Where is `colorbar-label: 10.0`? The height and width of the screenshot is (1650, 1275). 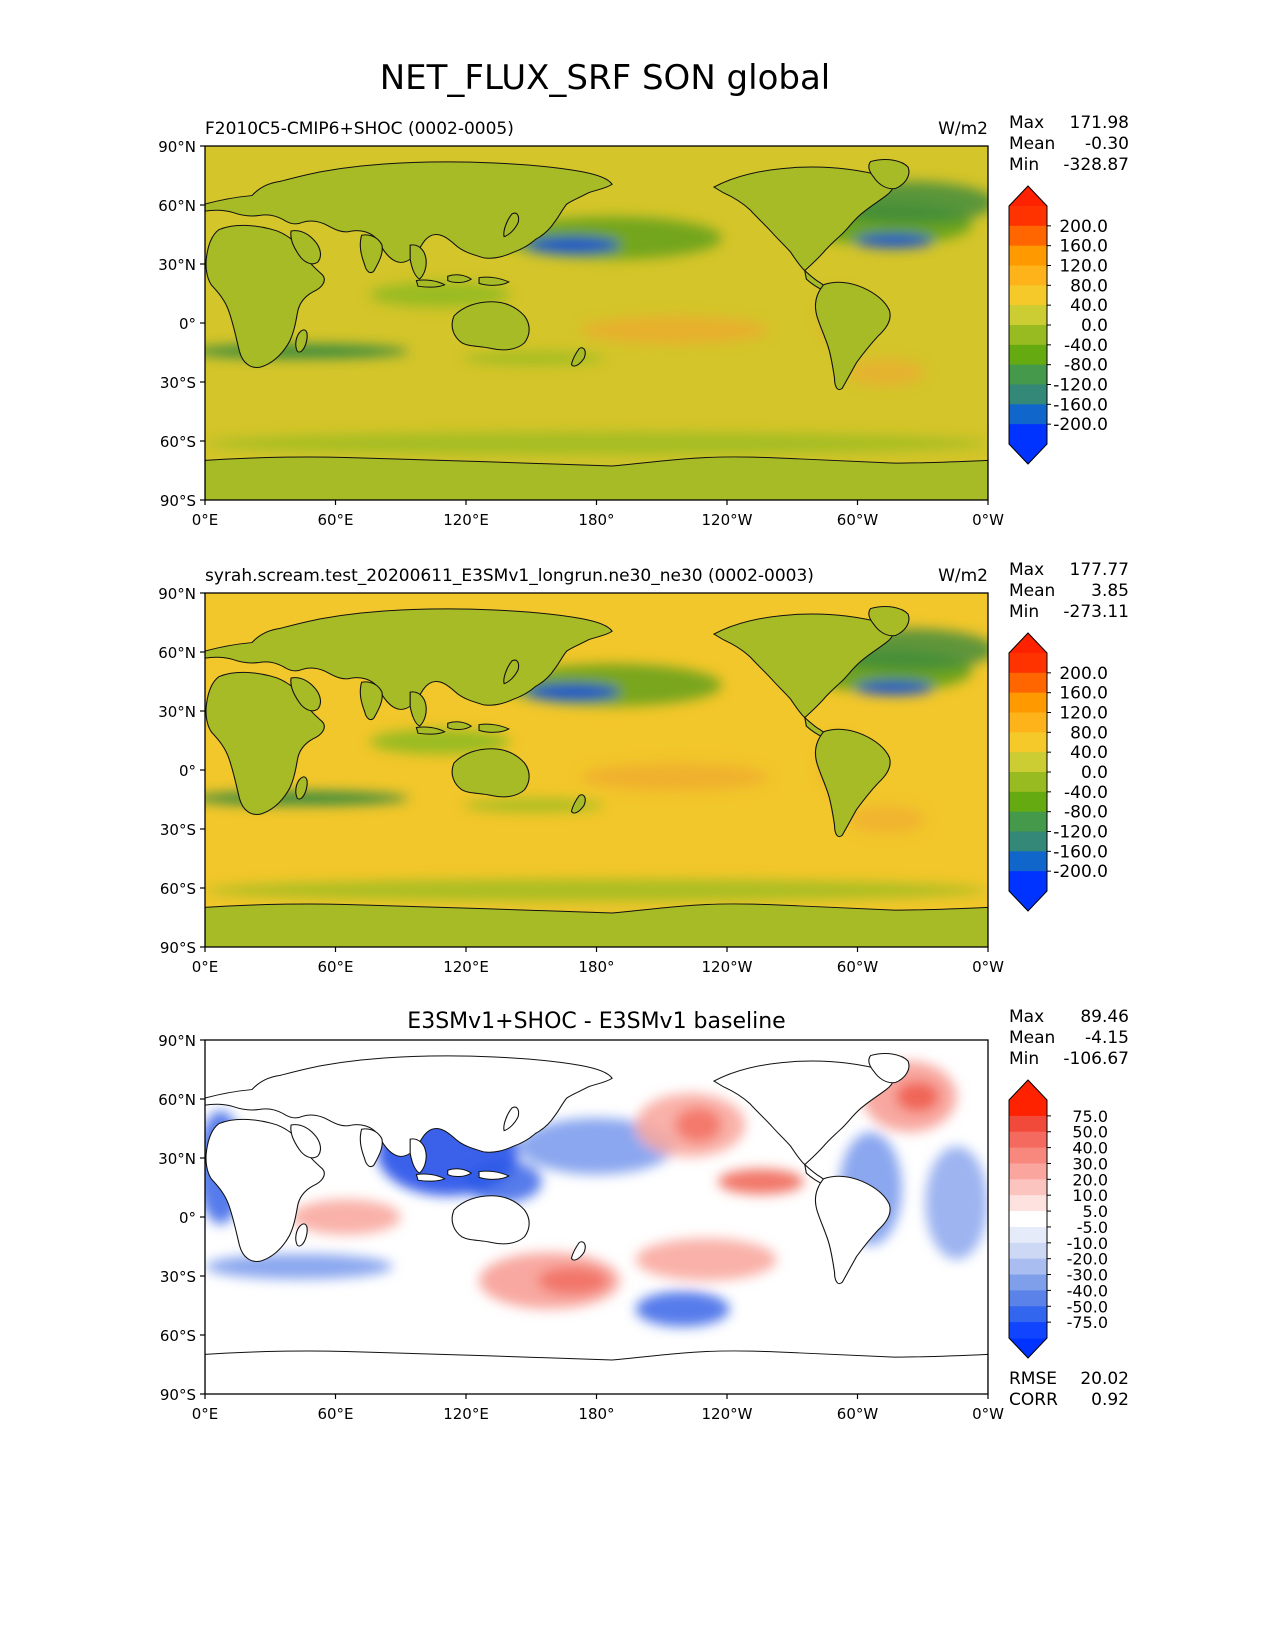 colorbar-label: 10.0 is located at coordinates (1090, 1195).